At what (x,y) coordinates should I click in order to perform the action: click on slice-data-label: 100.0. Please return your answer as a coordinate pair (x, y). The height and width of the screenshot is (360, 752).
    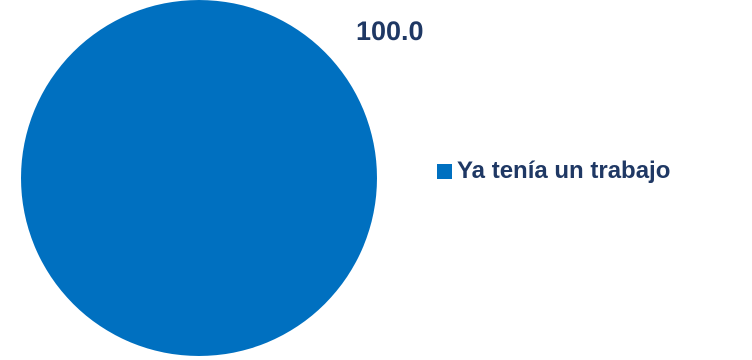
    Looking at the image, I should click on (390, 31).